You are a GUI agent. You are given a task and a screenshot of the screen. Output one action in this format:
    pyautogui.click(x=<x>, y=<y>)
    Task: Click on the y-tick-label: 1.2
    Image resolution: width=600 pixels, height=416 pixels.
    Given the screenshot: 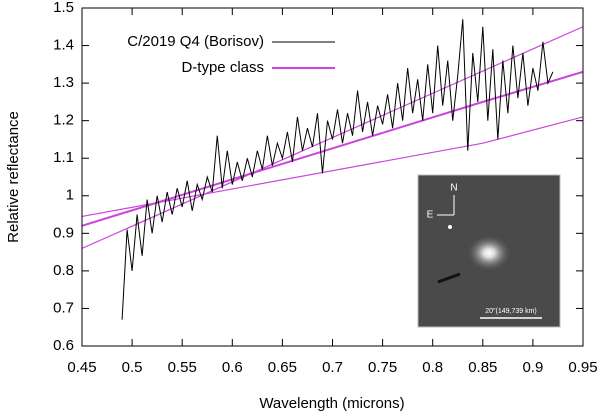 What is the action you would take?
    pyautogui.click(x=63, y=120)
    